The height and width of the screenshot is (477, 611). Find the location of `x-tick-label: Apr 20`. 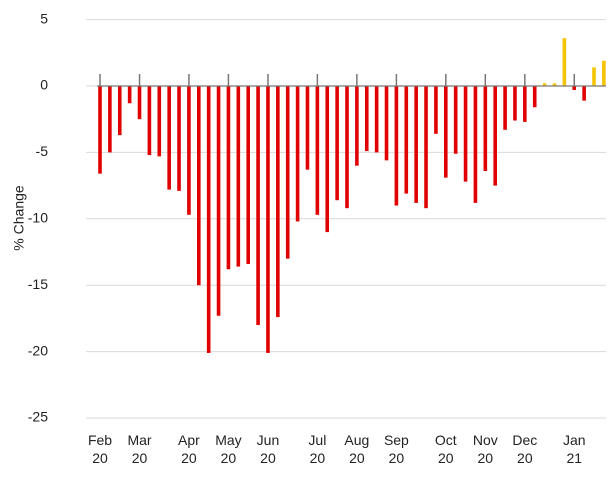

x-tick-label: Apr 20 is located at coordinates (189, 449).